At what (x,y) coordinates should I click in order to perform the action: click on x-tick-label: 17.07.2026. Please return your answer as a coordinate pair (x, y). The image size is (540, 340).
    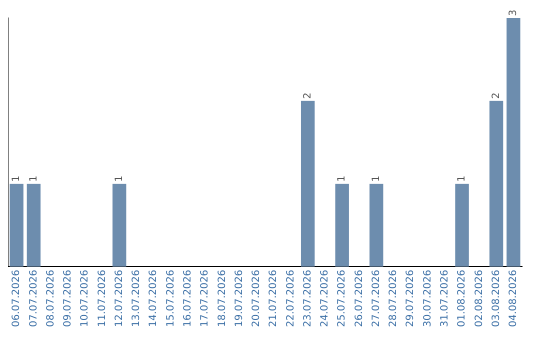
    Looking at the image, I should click on (205, 299).